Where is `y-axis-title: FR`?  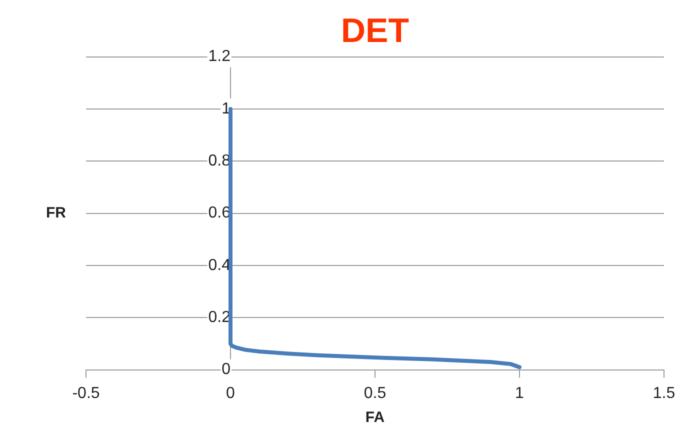
y-axis-title: FR is located at coordinates (56, 213).